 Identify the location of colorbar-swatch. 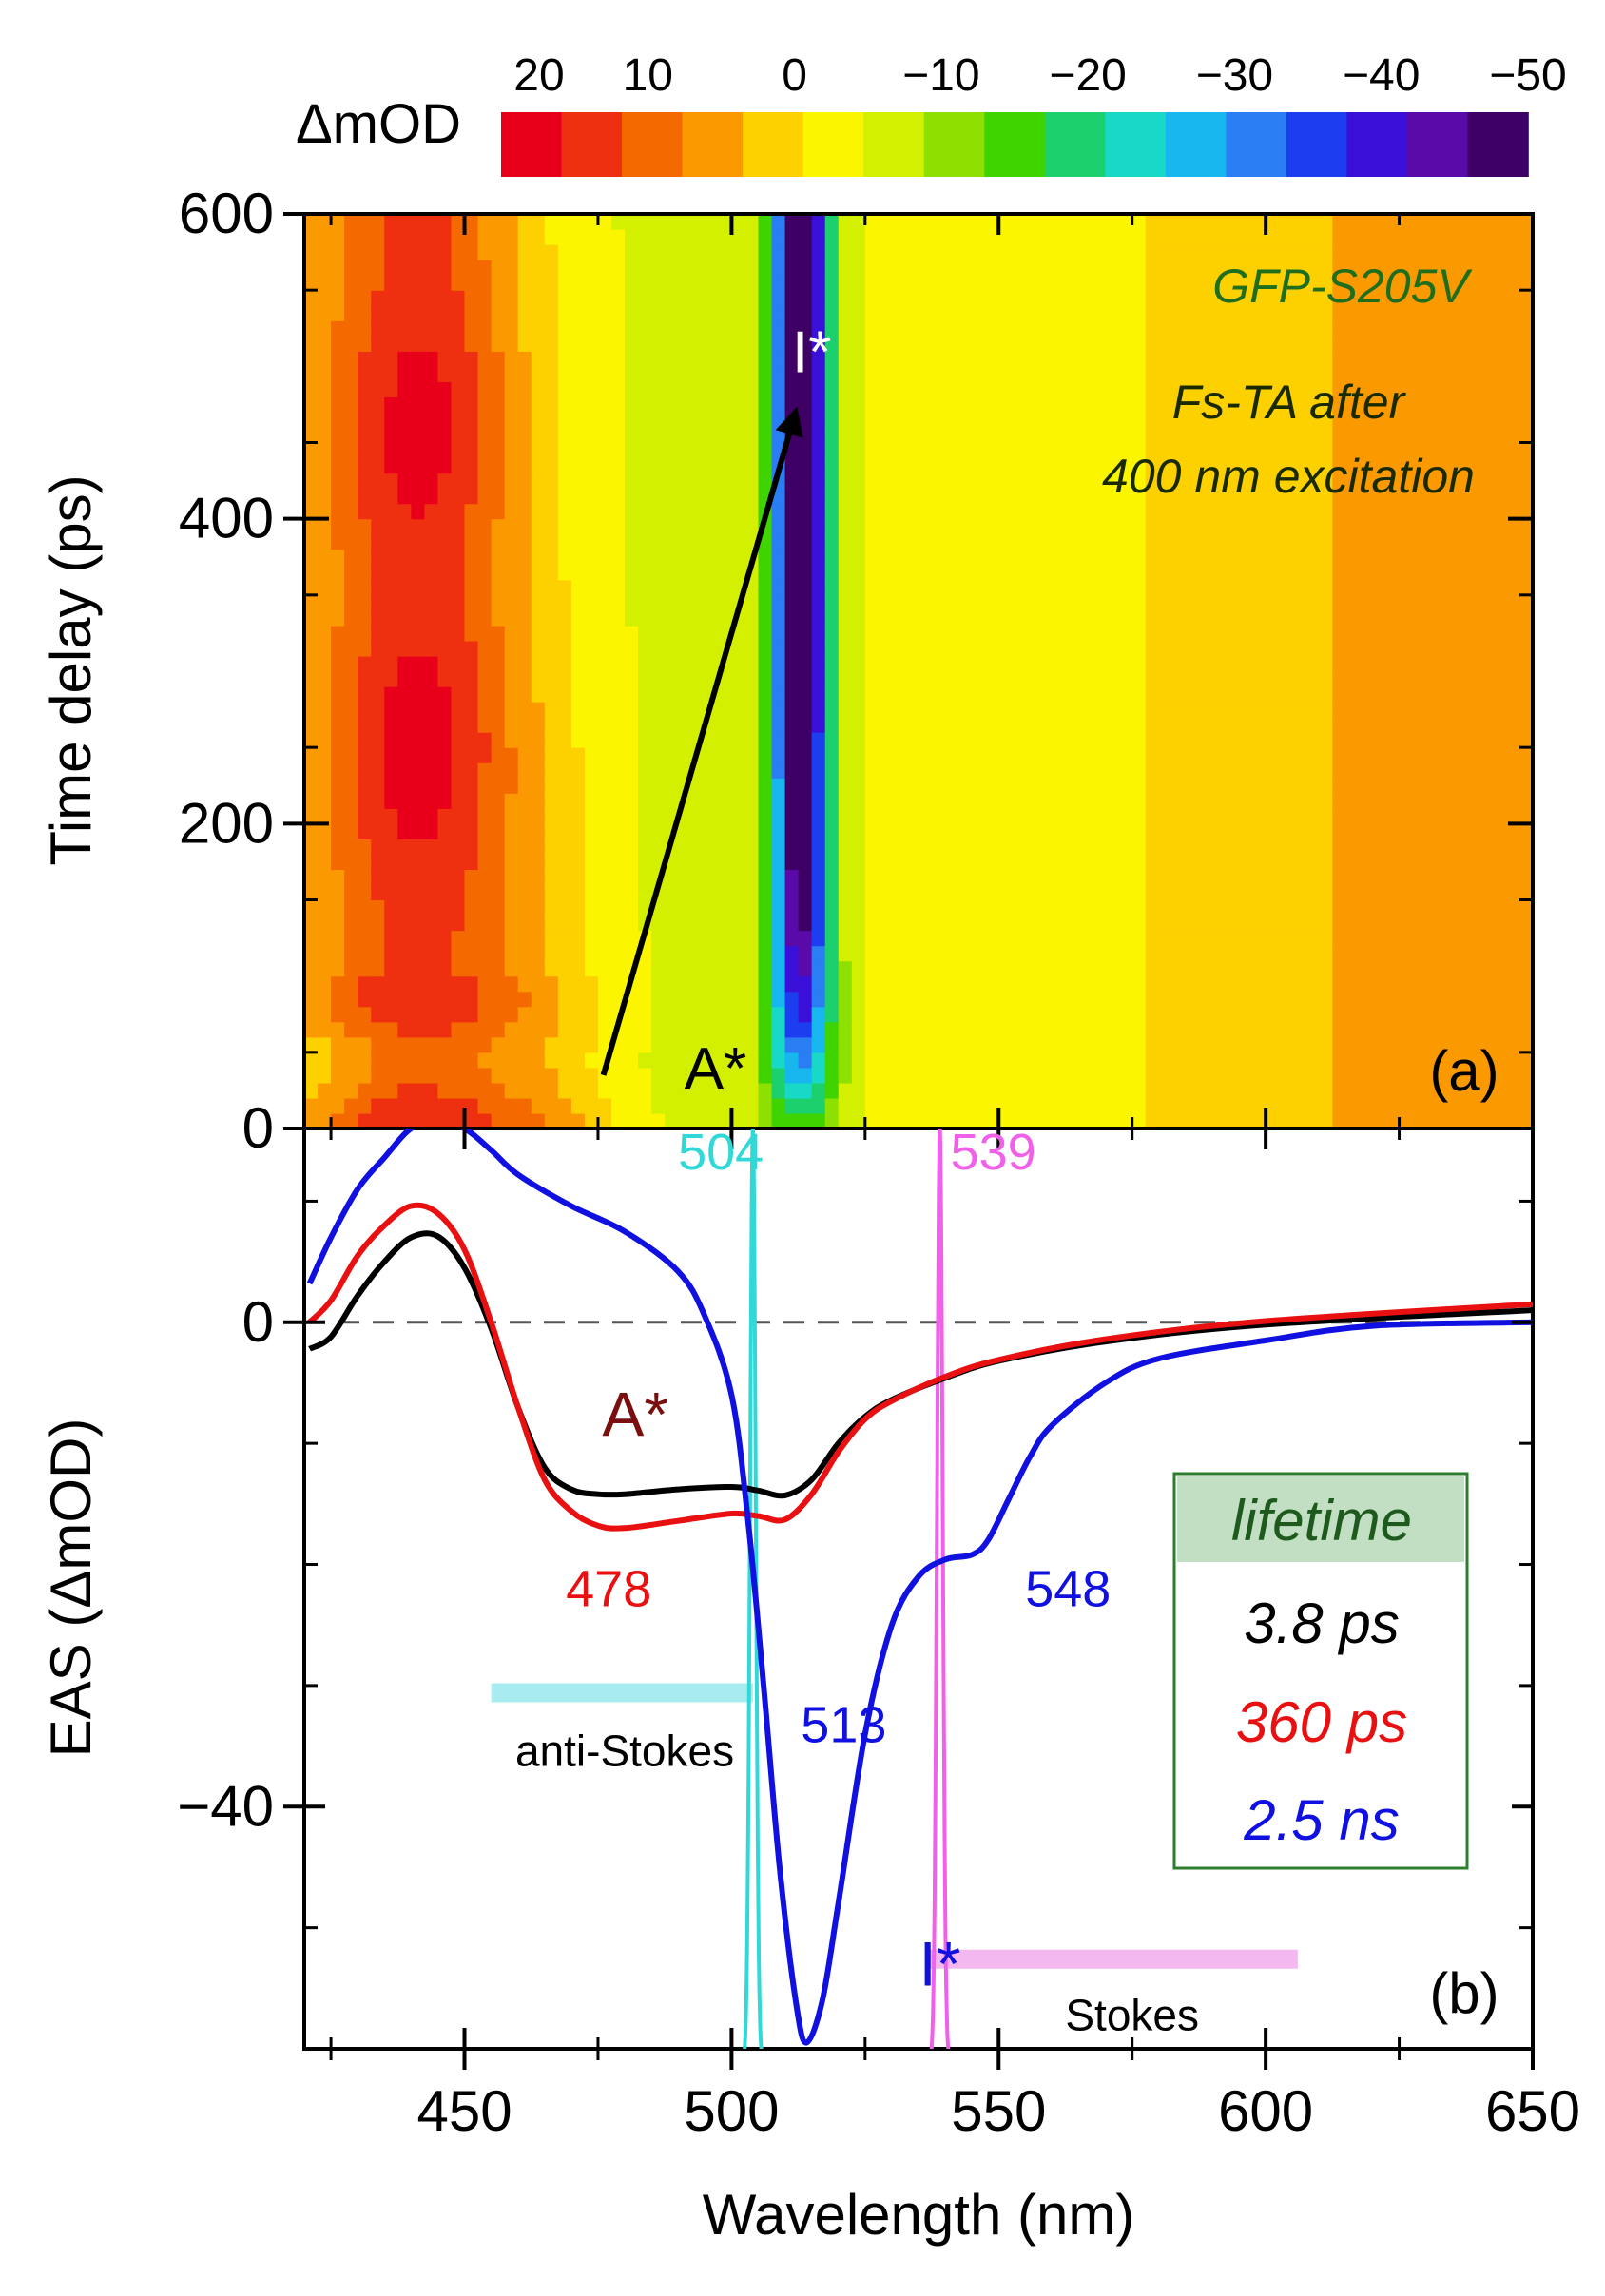
(773, 144).